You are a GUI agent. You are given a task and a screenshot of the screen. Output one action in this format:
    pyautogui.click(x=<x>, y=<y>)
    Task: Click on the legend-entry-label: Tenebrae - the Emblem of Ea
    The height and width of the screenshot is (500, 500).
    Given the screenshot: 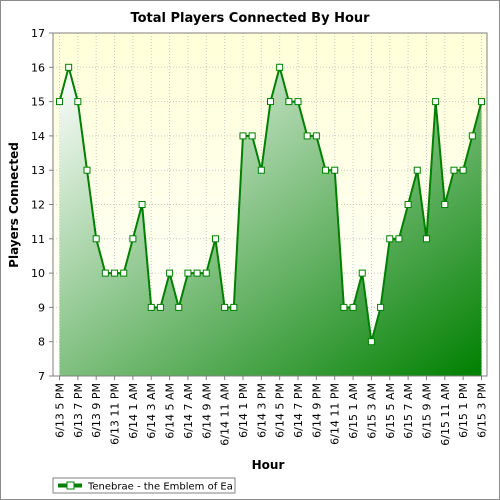 What is the action you would take?
    pyautogui.click(x=160, y=487)
    